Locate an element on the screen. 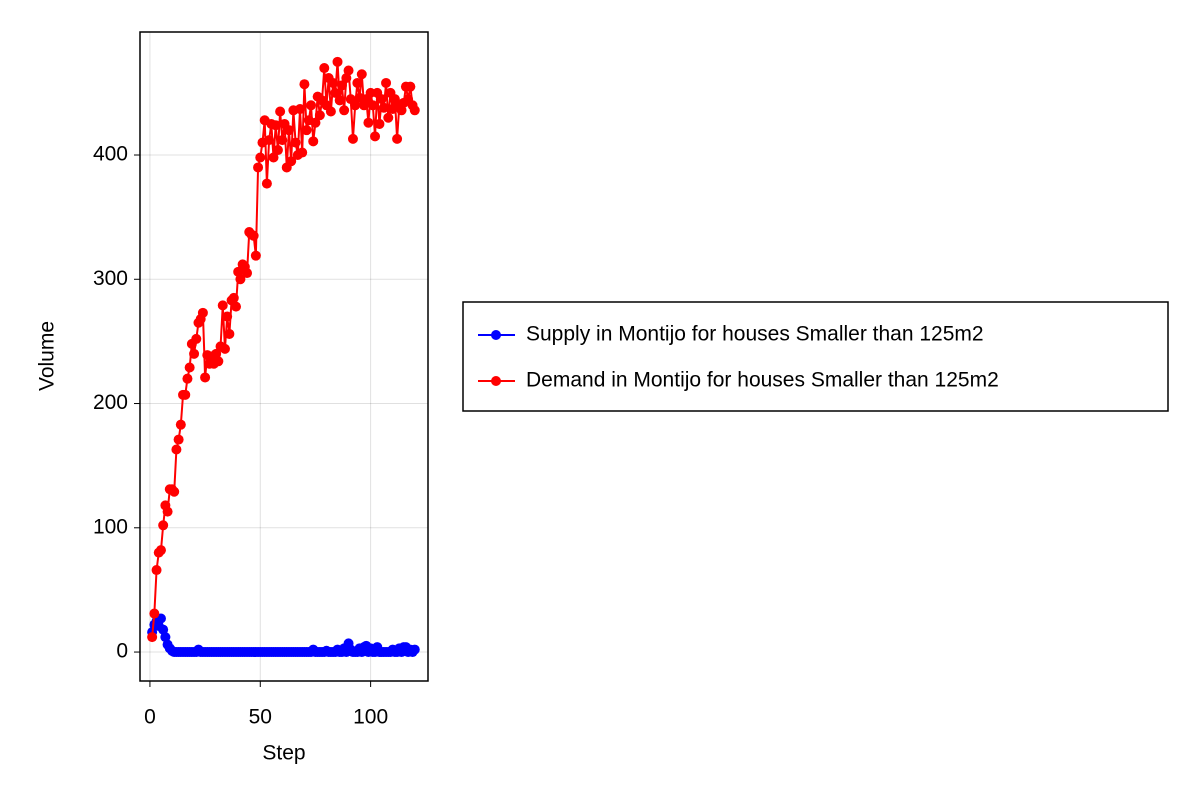 This screenshot has width=1200, height=800. y-tick-label: 300 is located at coordinates (110, 278).